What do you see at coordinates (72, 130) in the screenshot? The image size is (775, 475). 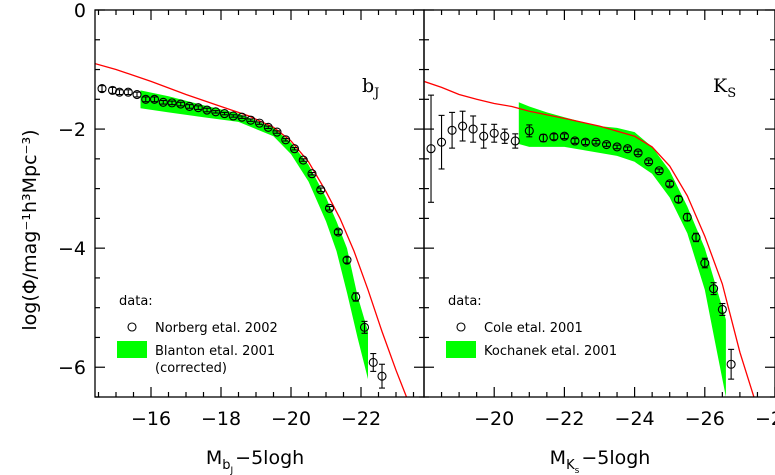 I see `left-y-tick-label: −2` at bounding box center [72, 130].